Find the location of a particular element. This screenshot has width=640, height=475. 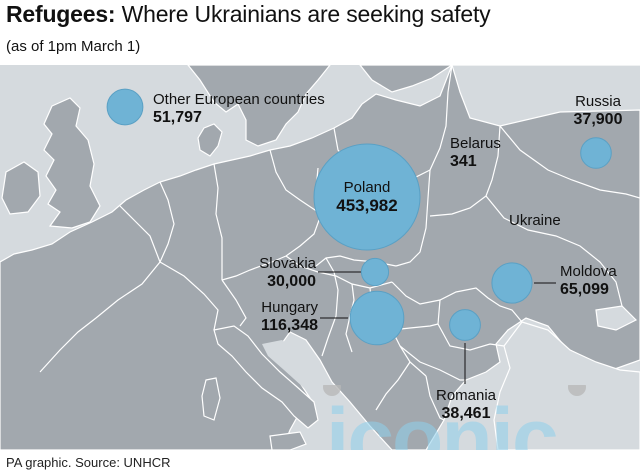

poland-value: 453,982 is located at coordinates (367, 205).